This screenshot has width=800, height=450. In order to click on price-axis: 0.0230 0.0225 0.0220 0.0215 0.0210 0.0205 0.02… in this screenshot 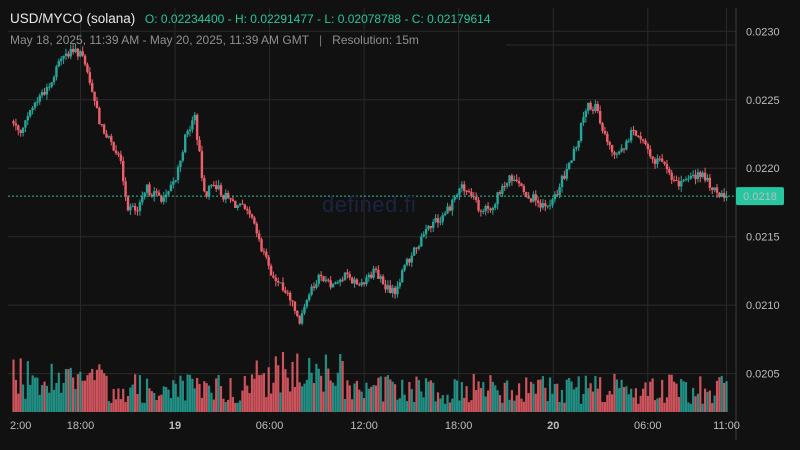, I will do `click(760, 203)`.